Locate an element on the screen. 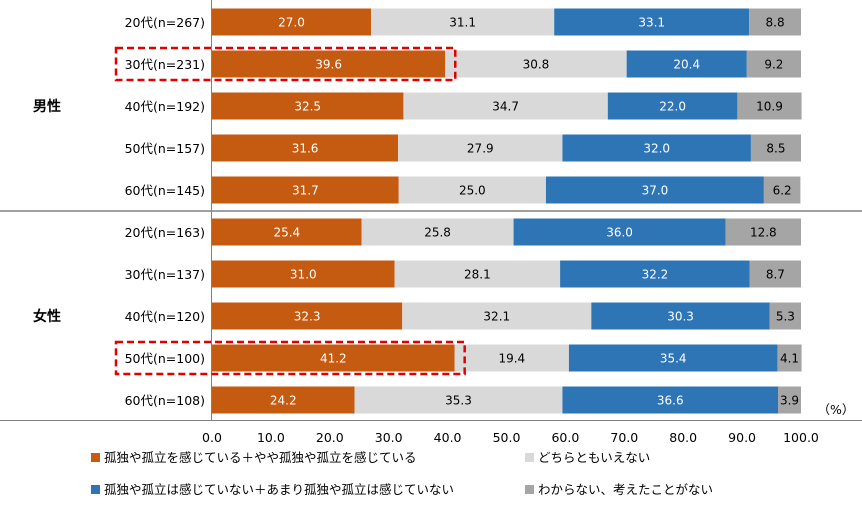 The width and height of the screenshot is (862, 508). data-label: 32.0 is located at coordinates (656, 149).